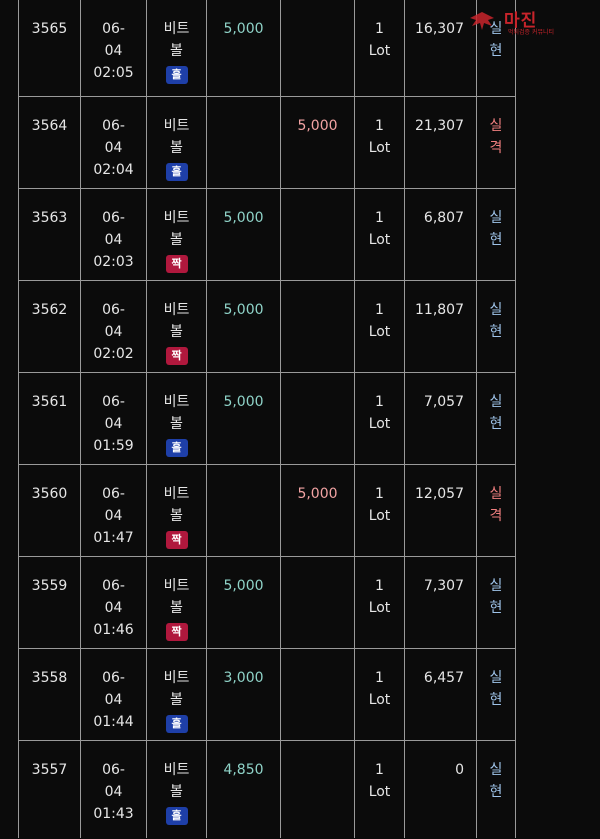 This screenshot has height=839, width=600. I want to click on time: 01:43, so click(113, 814).